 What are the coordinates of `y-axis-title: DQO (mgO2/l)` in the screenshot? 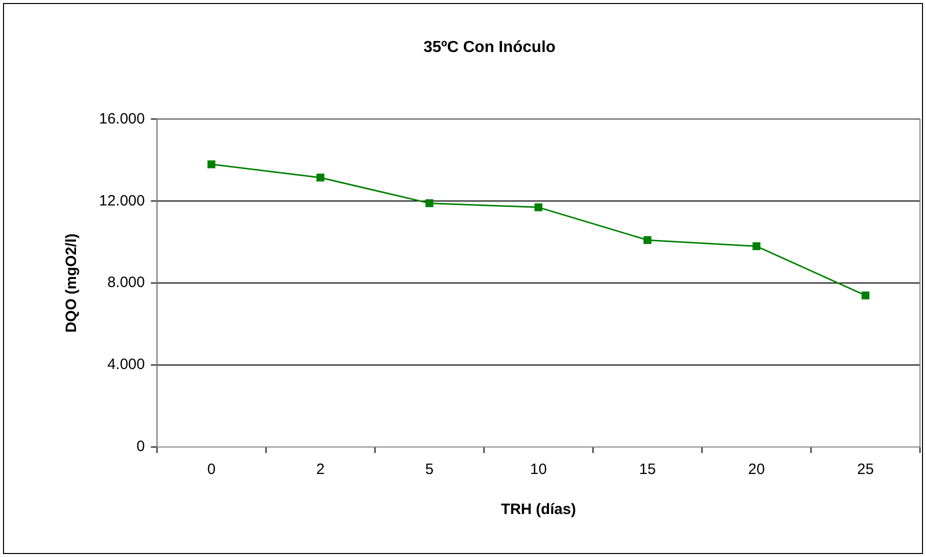 It's located at (71, 283).